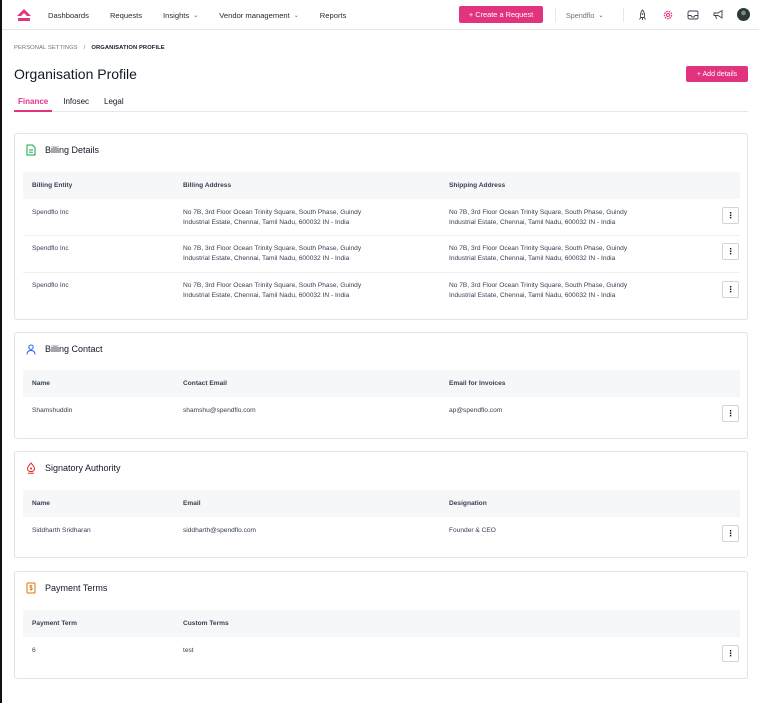  I want to click on tab-infosec: Infosec, so click(76, 101).